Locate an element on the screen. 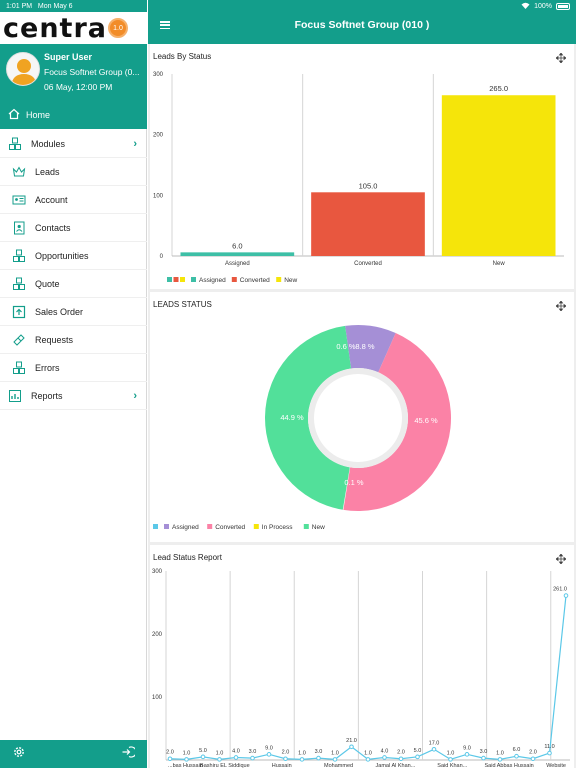 Image resolution: width=576 pixels, height=768 pixels. bar-value-label: 105.0 is located at coordinates (368, 185).